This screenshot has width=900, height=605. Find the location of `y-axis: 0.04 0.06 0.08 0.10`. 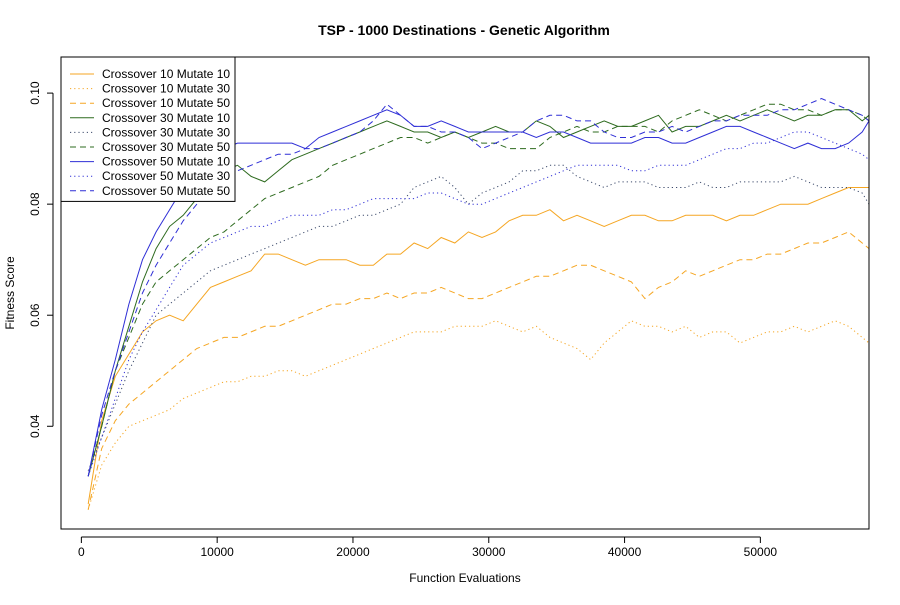

y-axis: 0.04 0.06 0.08 0.10 is located at coordinates (41, 259).